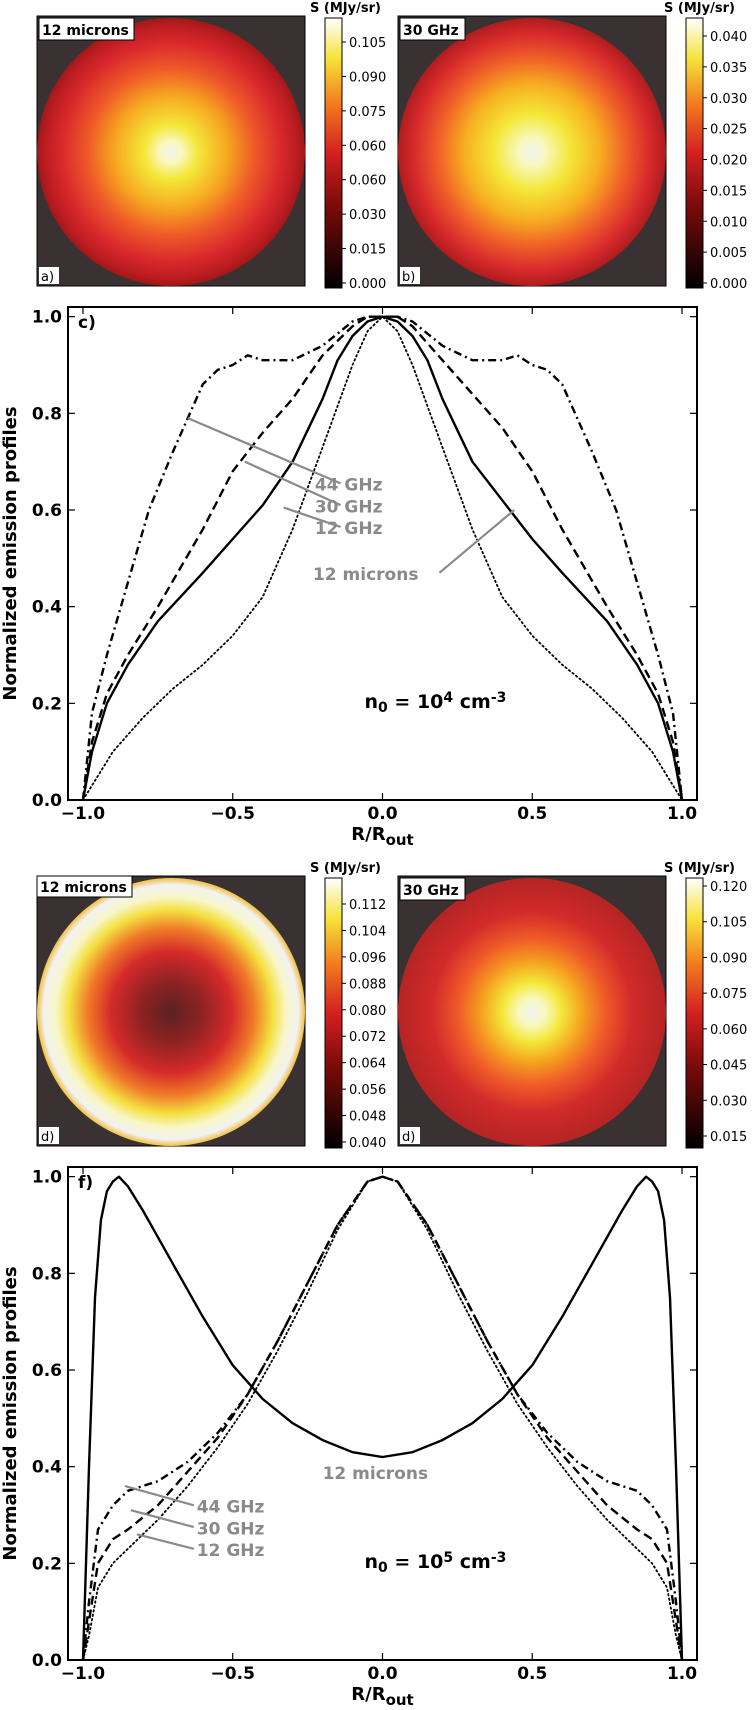 The height and width of the screenshot is (1710, 754). I want to click on colorbar-ticks: 0.105 0.090 0.075 0.060 0.060 0.030 0.015 0.000, so click(364, 164).